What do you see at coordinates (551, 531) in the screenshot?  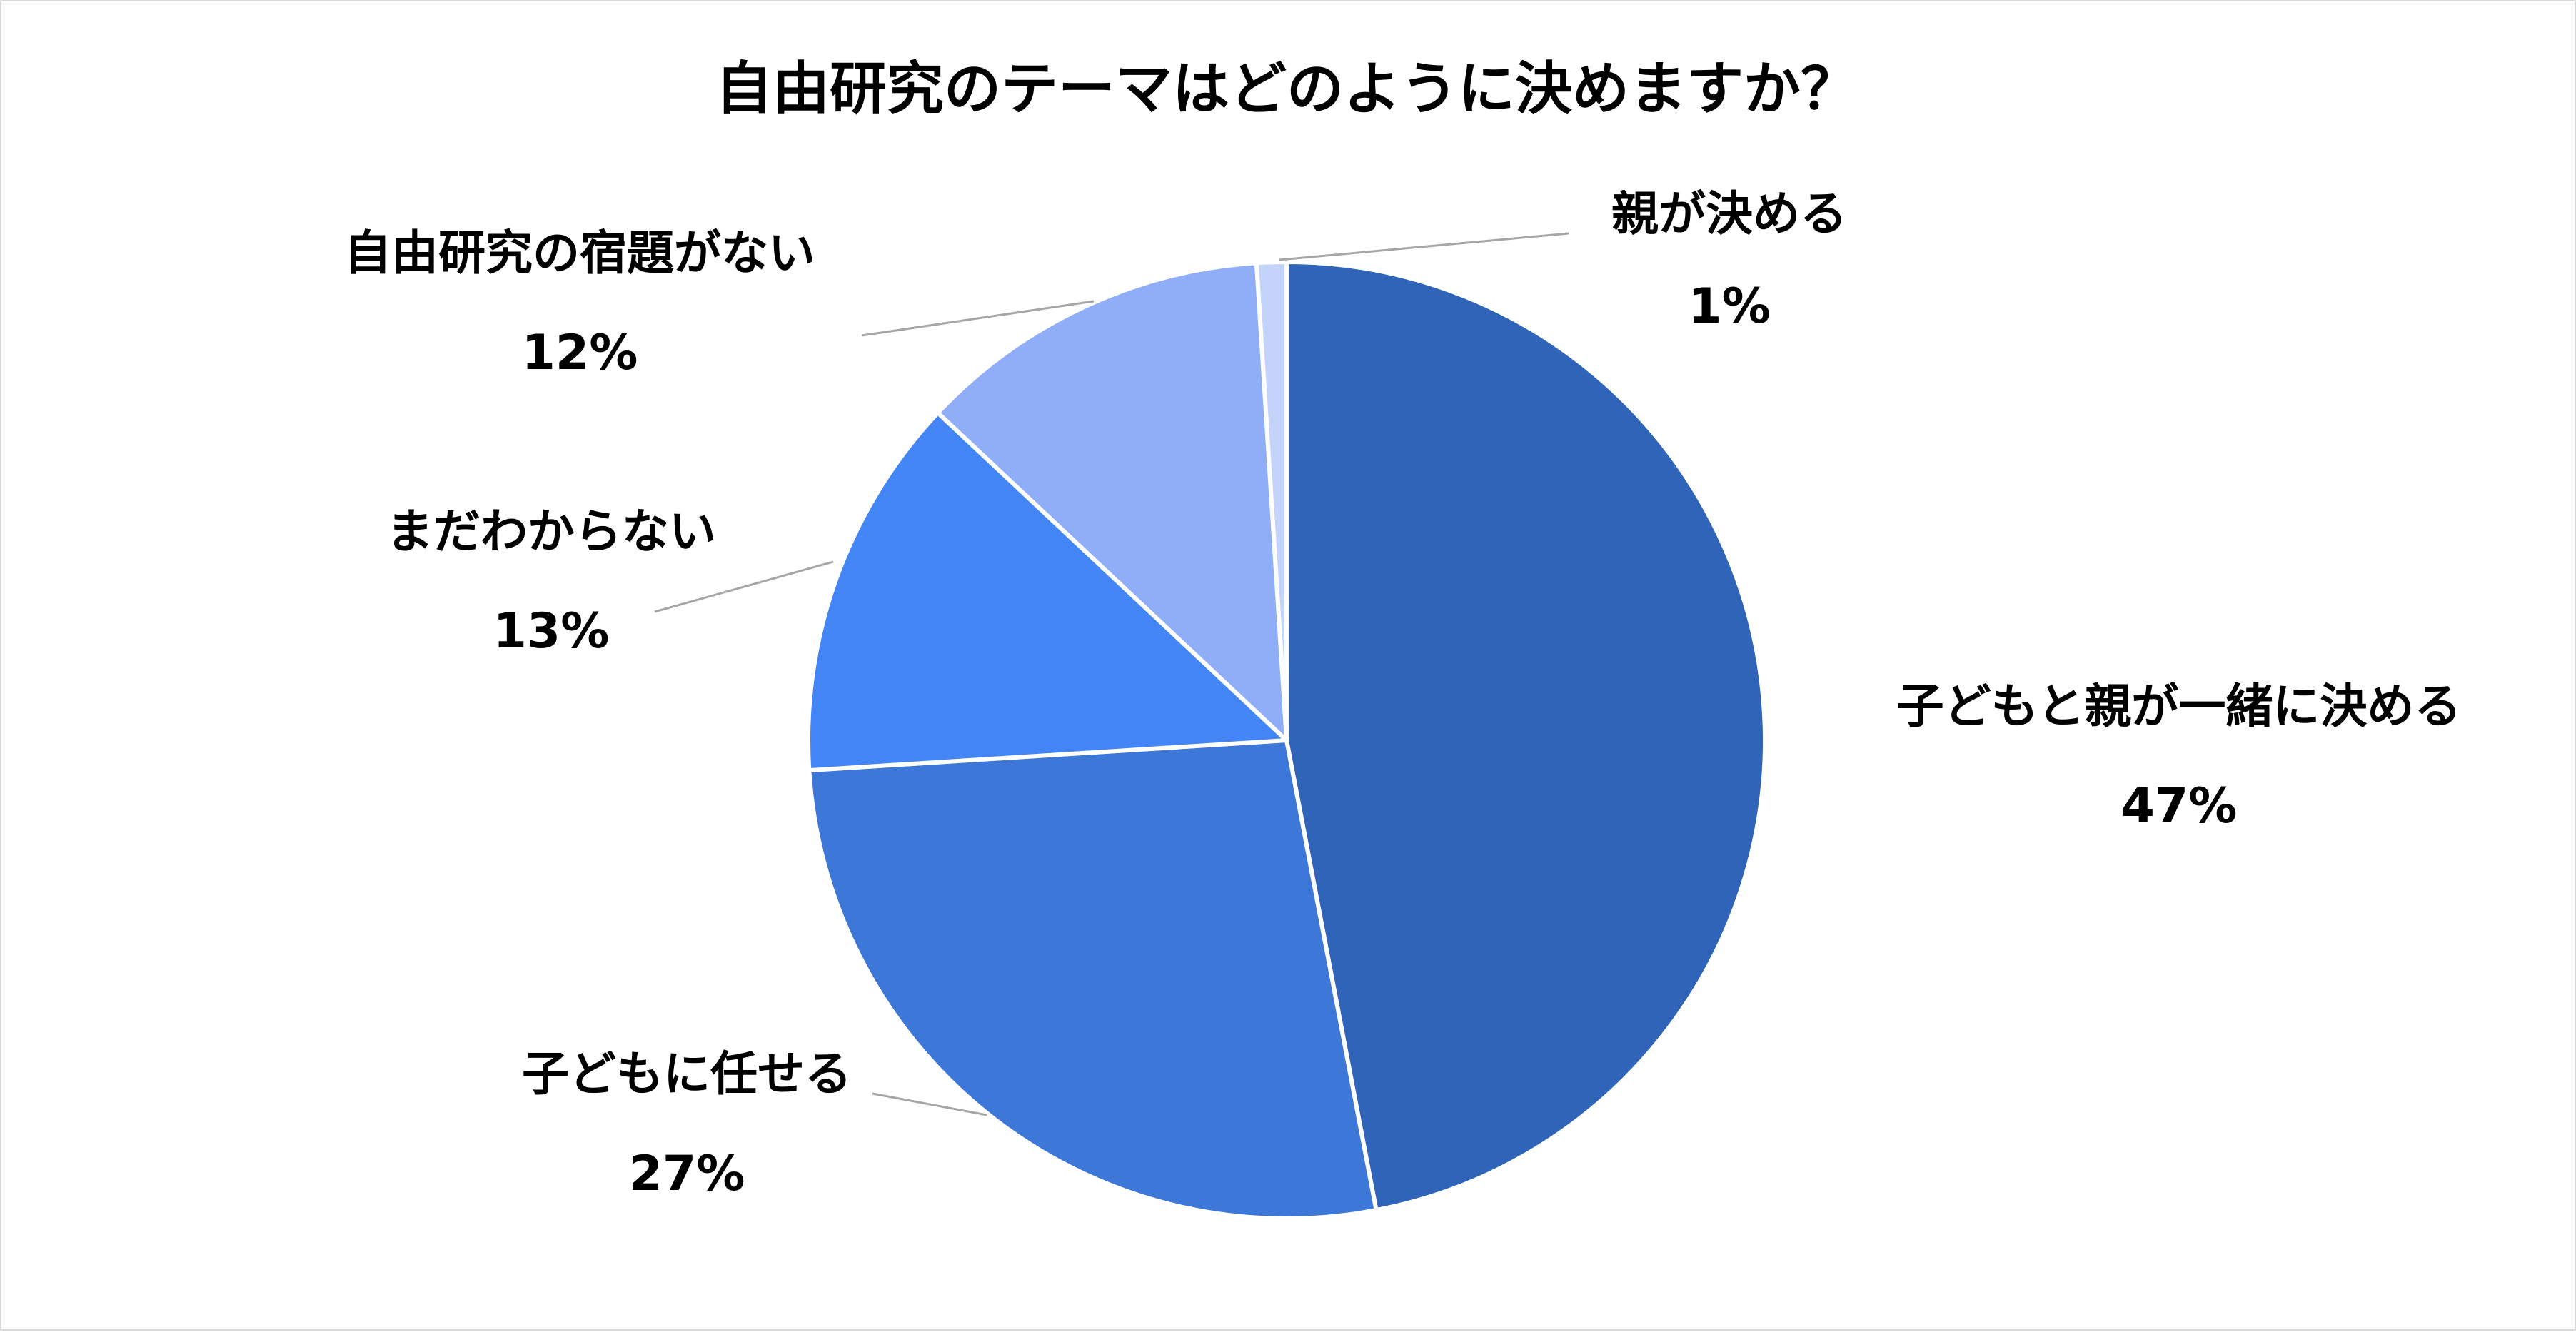 I see `slice-category-label-3: まだわからない` at bounding box center [551, 531].